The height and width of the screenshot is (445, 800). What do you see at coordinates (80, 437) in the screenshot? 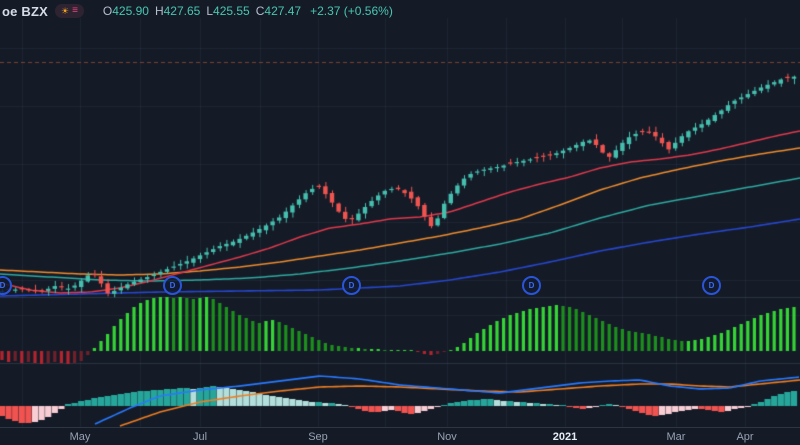
I see `time-axis-label: May` at bounding box center [80, 437].